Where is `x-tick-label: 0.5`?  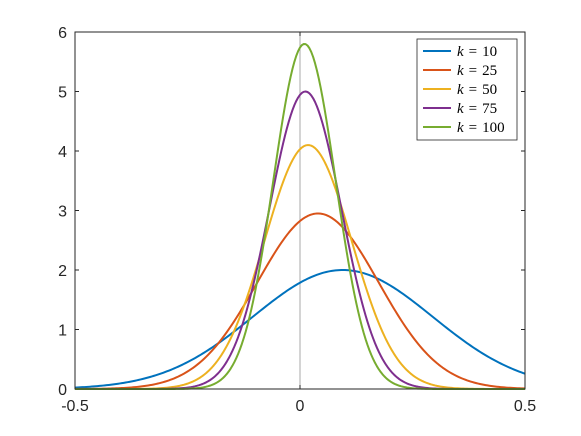
x-tick-label: 0.5 is located at coordinates (525, 406).